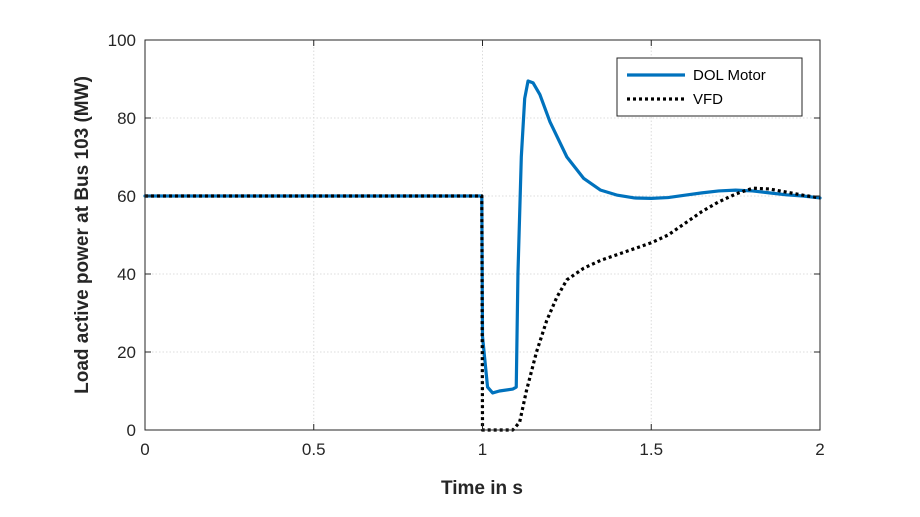 This screenshot has width=920, height=517. I want to click on x-tick-label: 1.5, so click(651, 449).